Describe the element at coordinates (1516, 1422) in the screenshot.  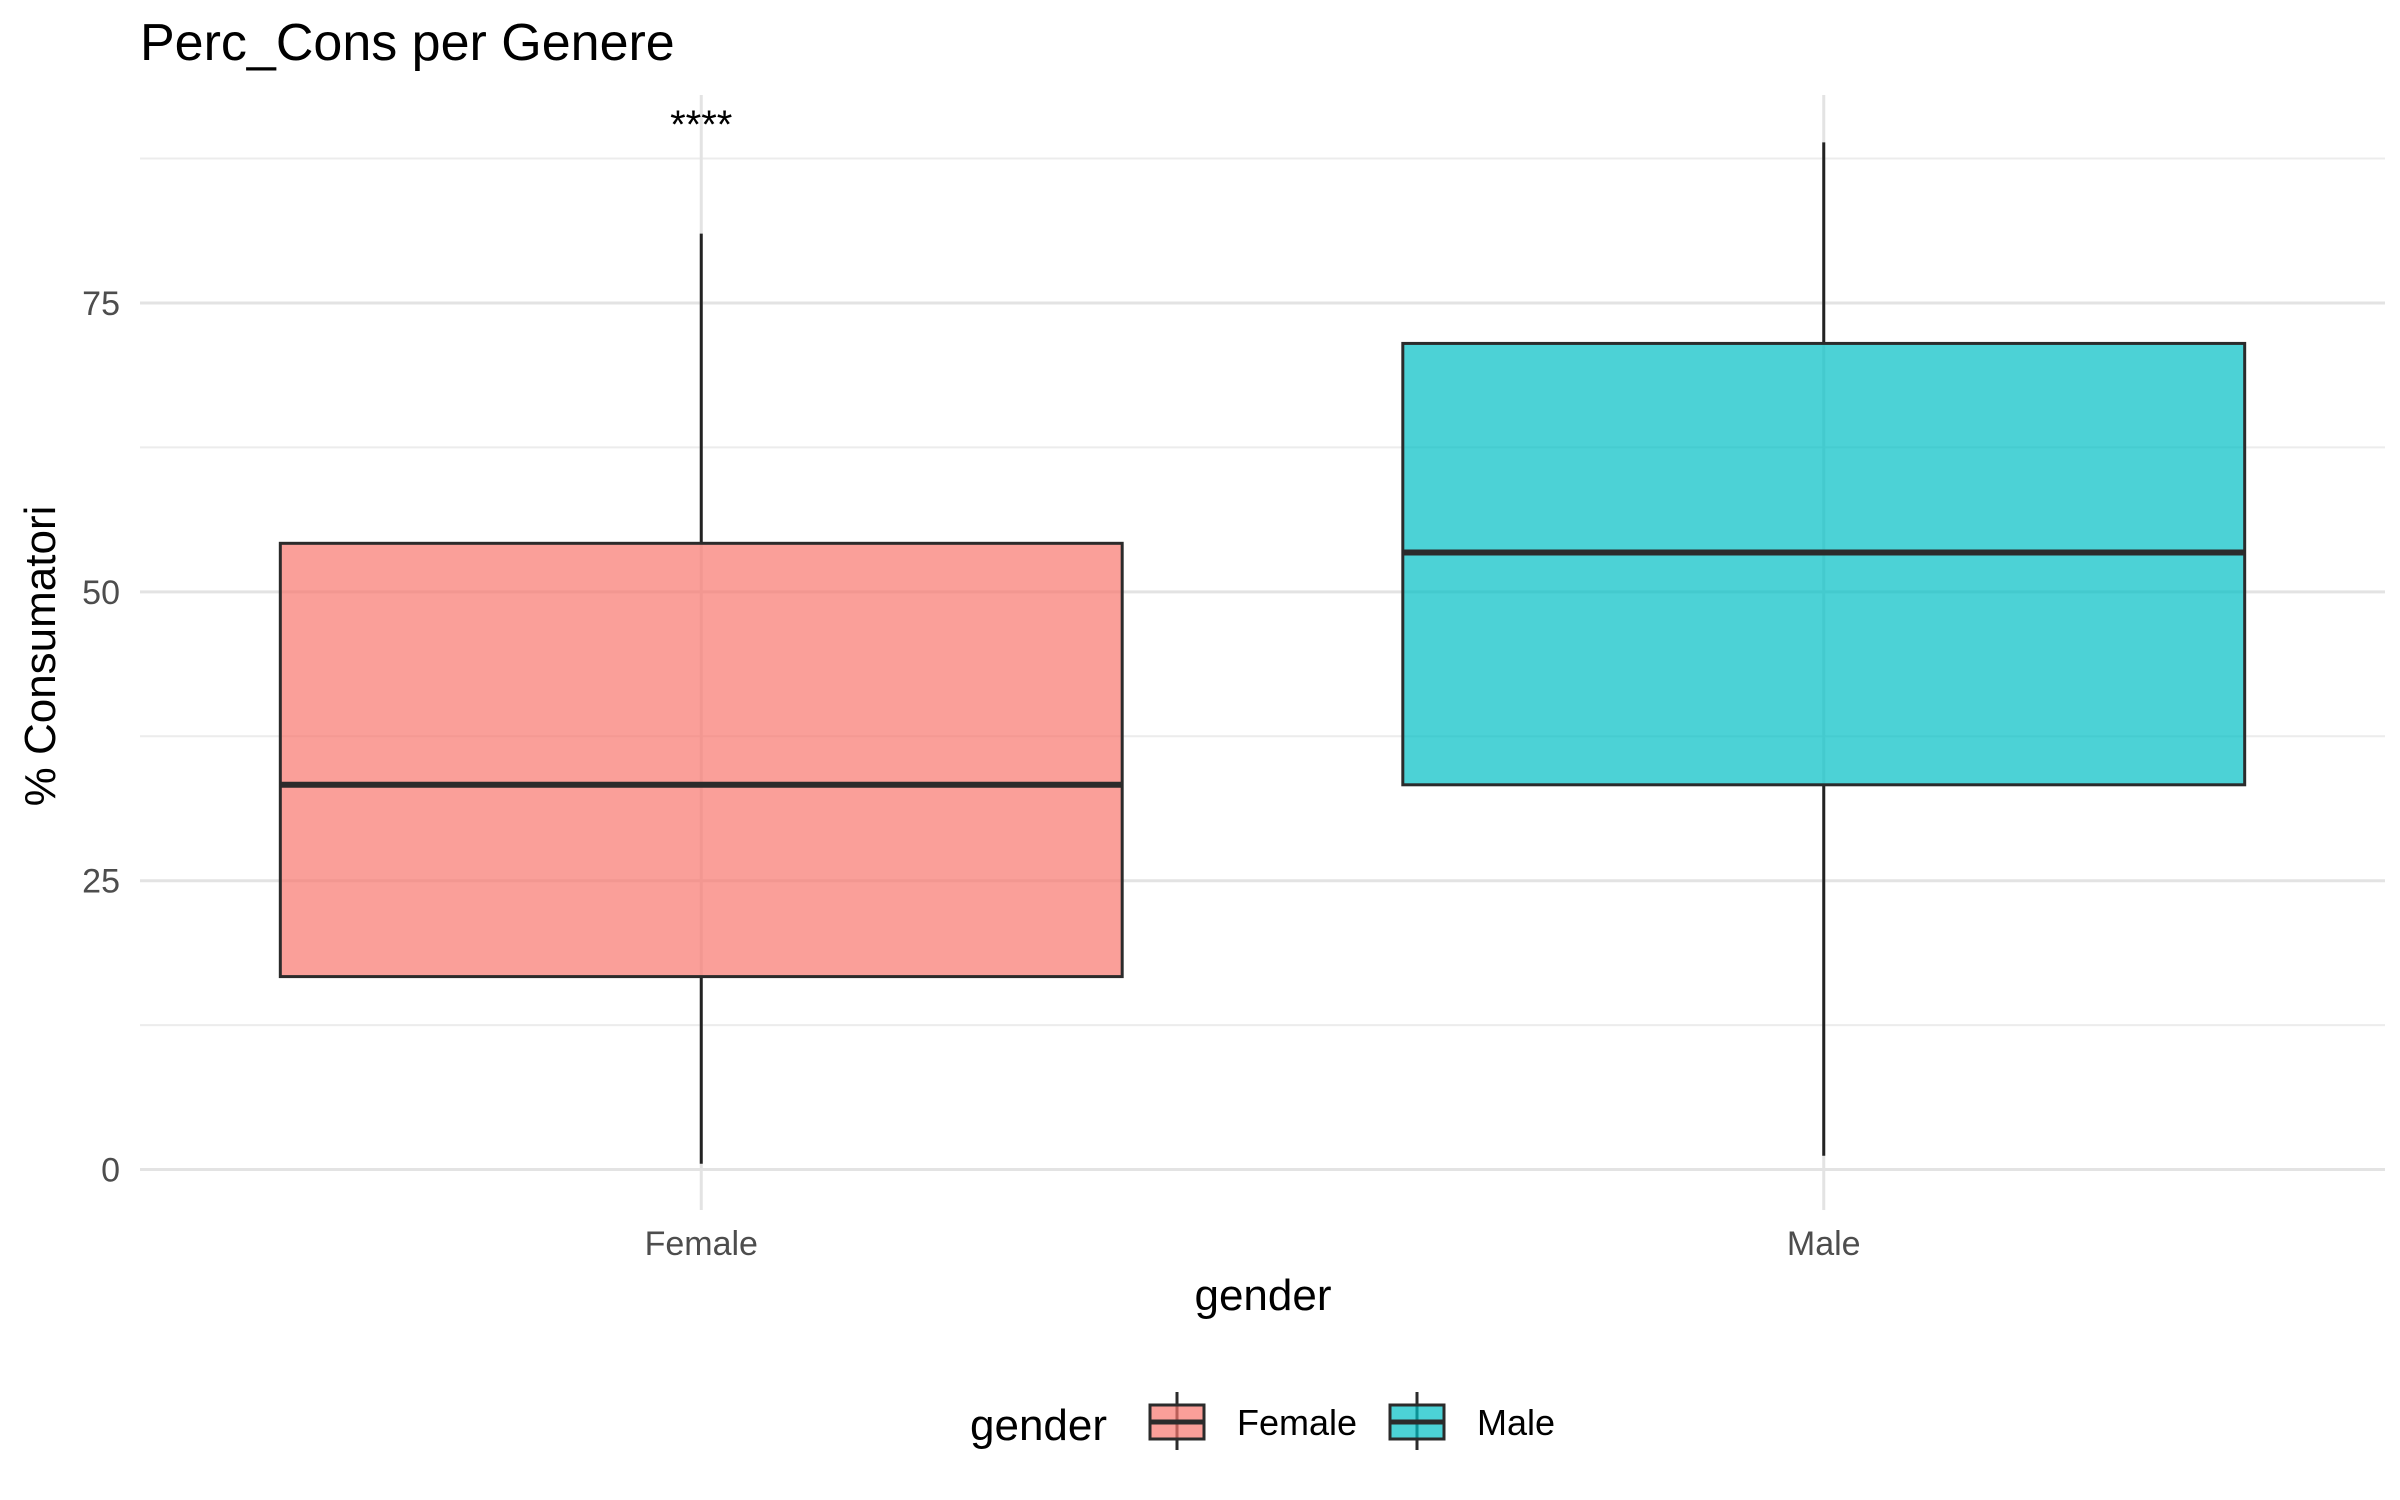
I see `legend-label: Male` at that location.